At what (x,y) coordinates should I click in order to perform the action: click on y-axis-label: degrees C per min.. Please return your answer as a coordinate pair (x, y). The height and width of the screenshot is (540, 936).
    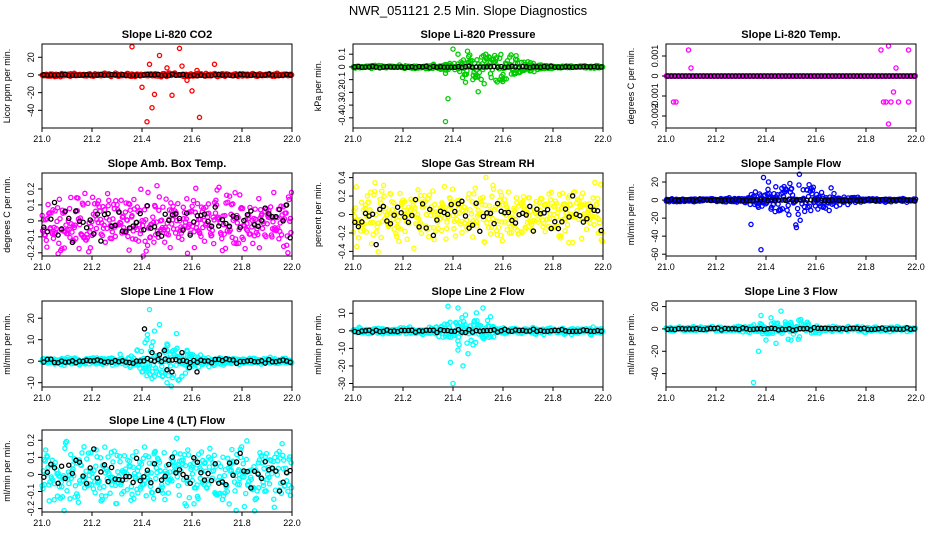
    Looking at the image, I should click on (631, 86).